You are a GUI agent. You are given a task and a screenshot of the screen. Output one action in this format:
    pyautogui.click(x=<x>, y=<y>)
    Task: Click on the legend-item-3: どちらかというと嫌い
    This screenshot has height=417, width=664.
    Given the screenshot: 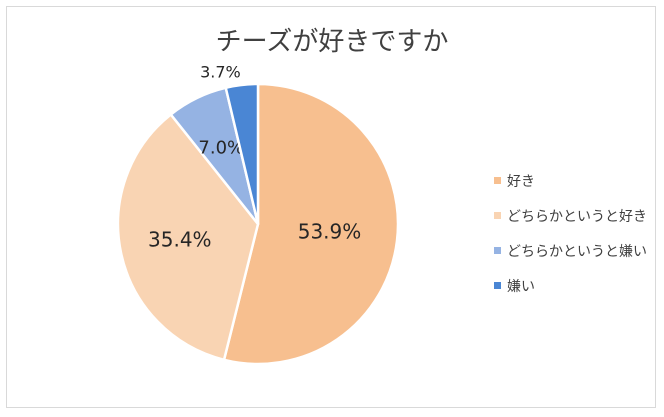 What is the action you would take?
    pyautogui.click(x=570, y=251)
    